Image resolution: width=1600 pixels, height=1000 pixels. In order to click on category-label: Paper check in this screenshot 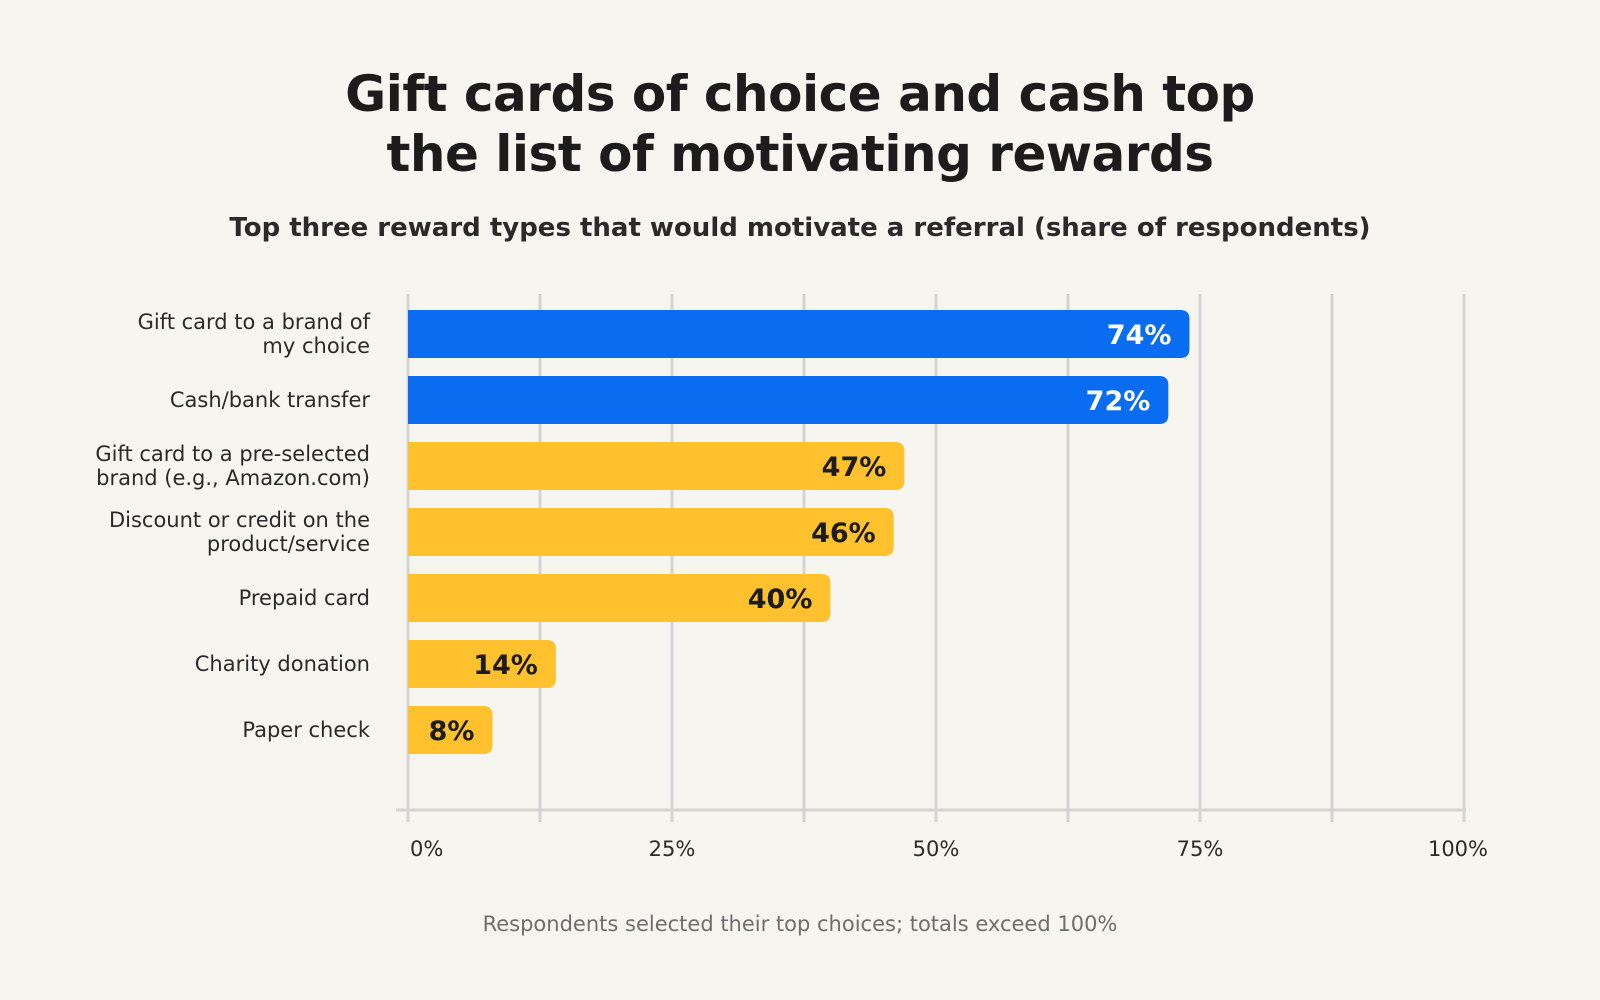, I will do `click(306, 730)`.